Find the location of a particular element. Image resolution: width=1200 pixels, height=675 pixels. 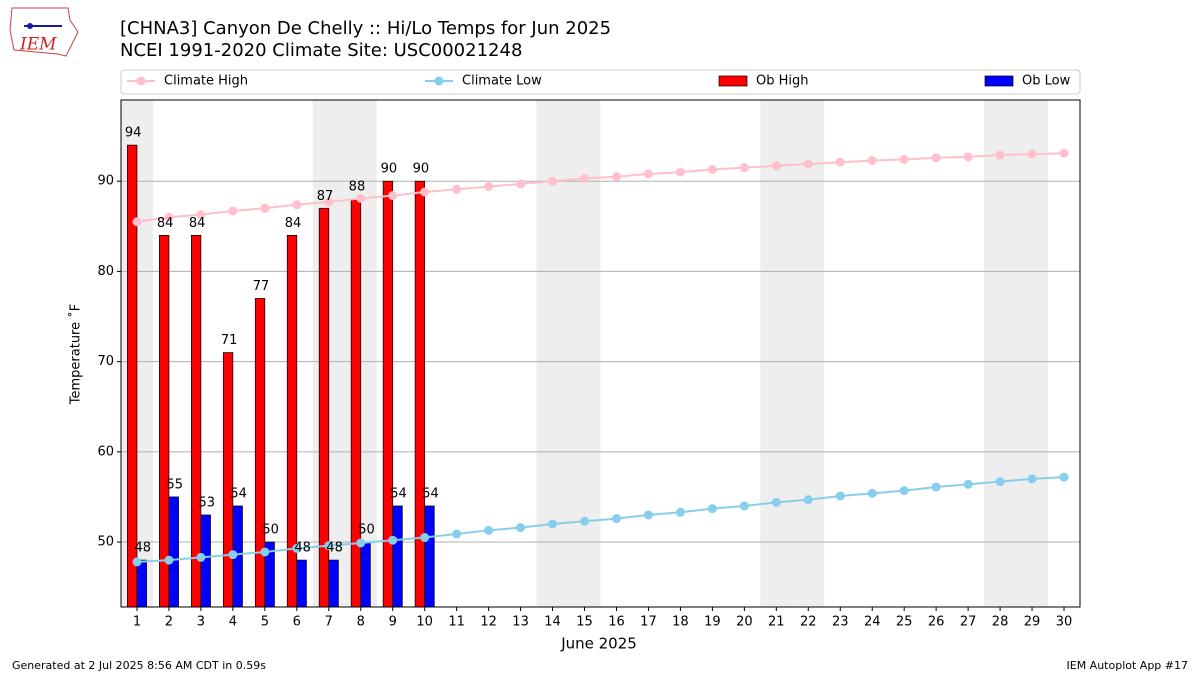

x-tick-label: 24 is located at coordinates (872, 622).